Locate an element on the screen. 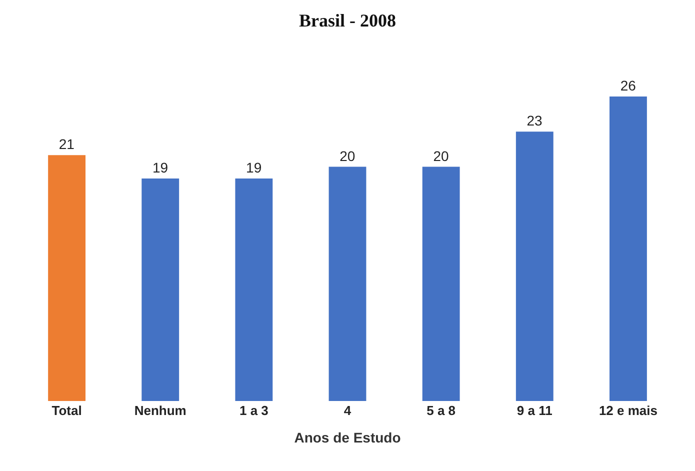 The height and width of the screenshot is (471, 695). x-tick-label: 4 is located at coordinates (348, 410).